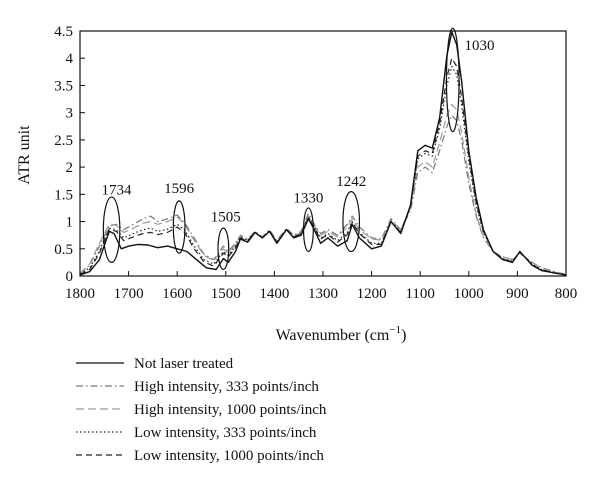 This screenshot has height=496, width=600. I want to click on x-tick-label: 1600, so click(177, 294).